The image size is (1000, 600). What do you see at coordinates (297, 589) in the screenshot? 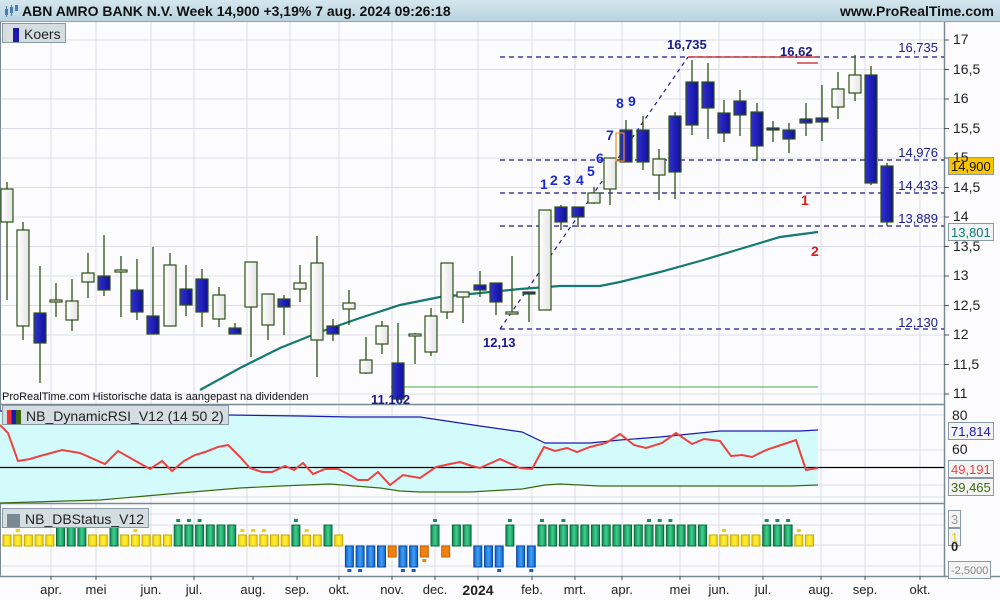
I see `time-axis-label: sep.` at bounding box center [297, 589].